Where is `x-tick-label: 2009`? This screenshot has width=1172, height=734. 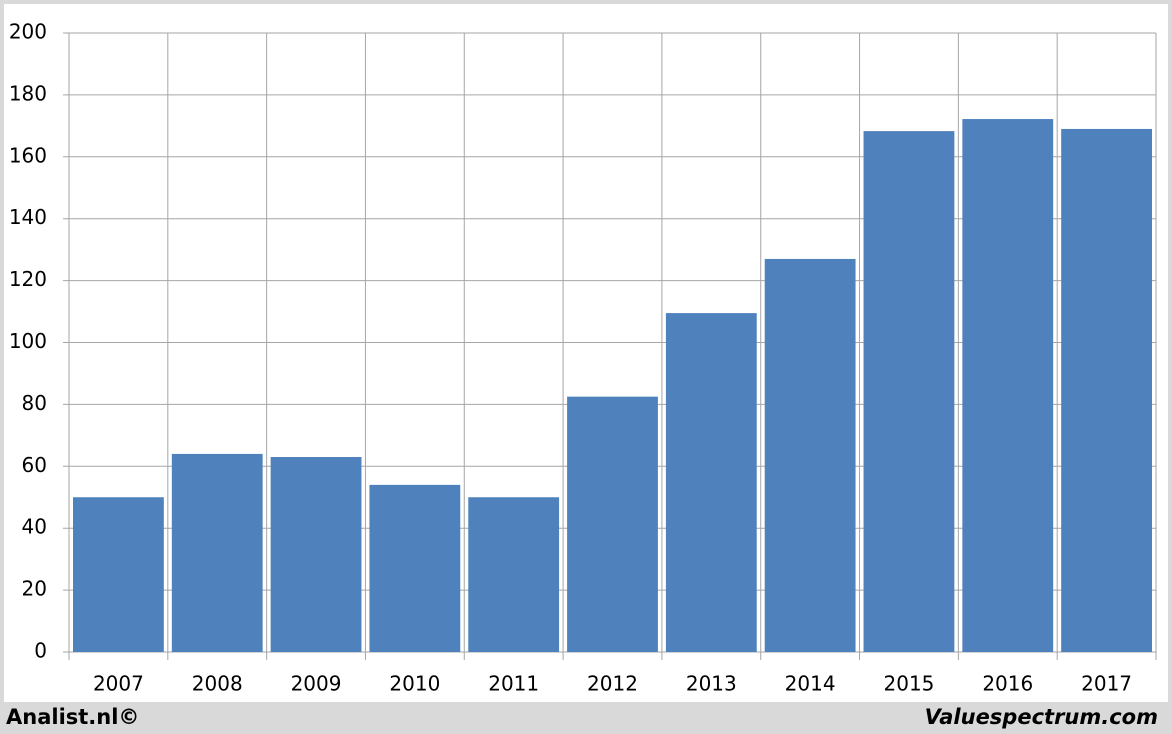
x-tick-label: 2009 is located at coordinates (316, 684).